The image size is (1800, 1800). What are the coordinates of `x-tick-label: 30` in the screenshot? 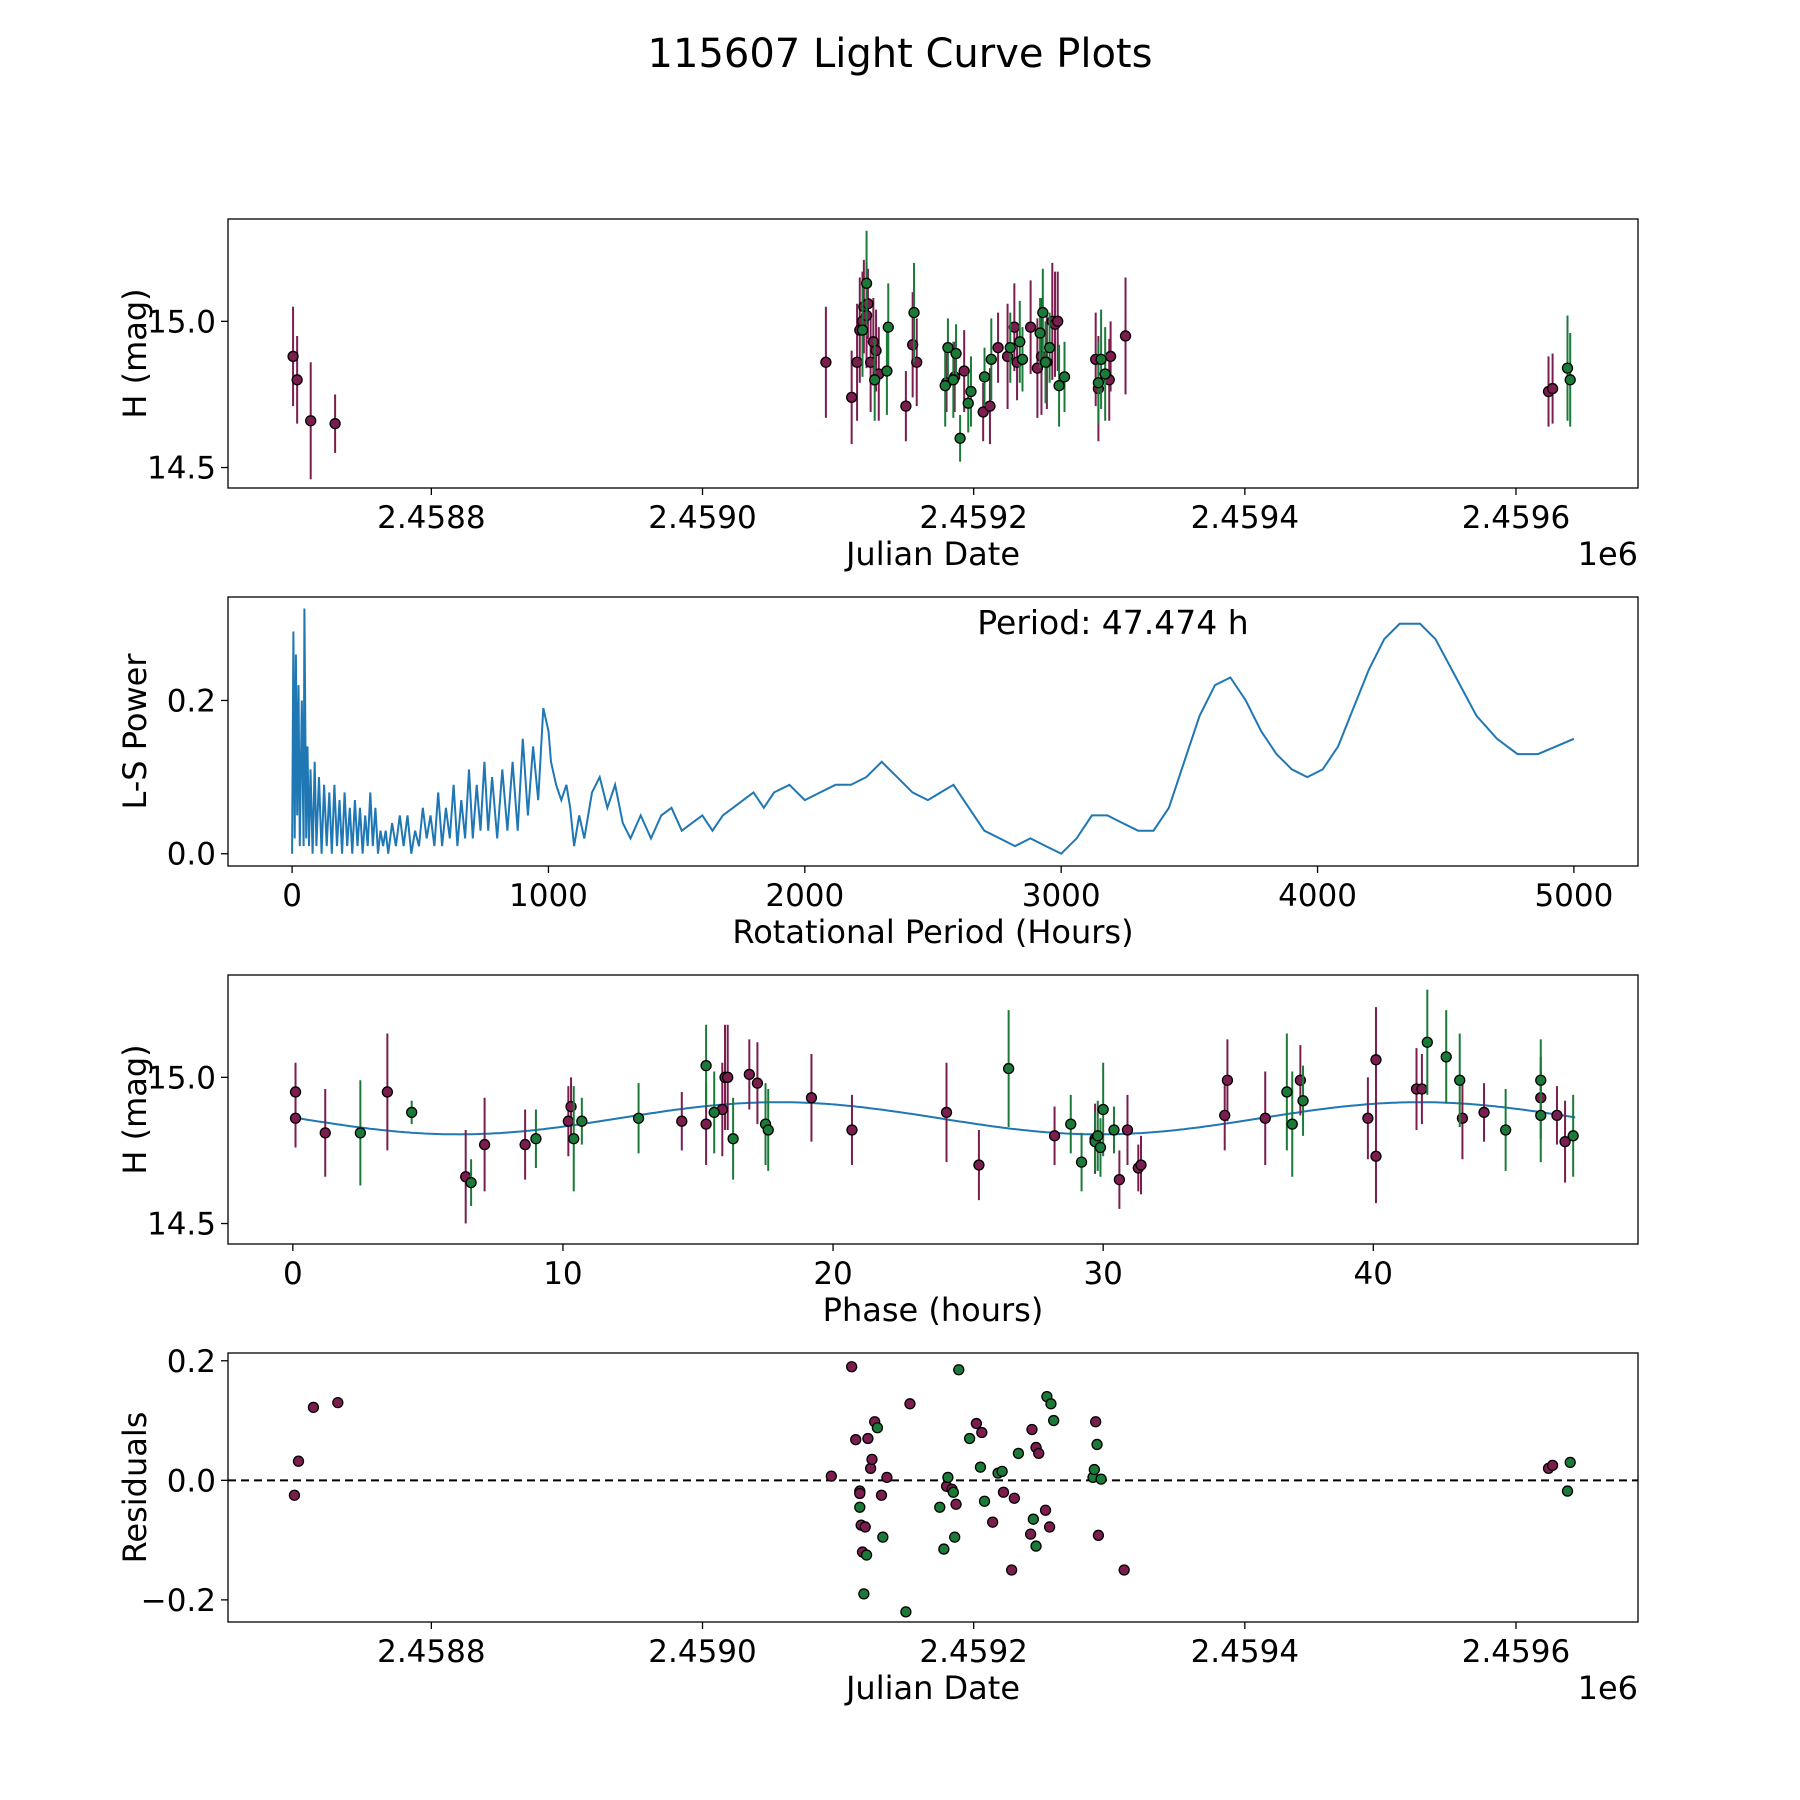 It's located at (1102, 1274).